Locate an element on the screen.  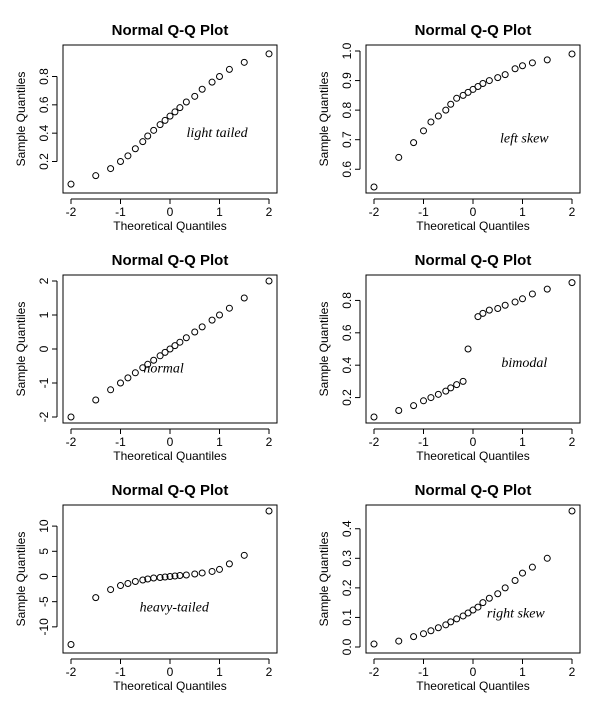
y-tick-label: 0.1 is located at coordinates (347, 617).